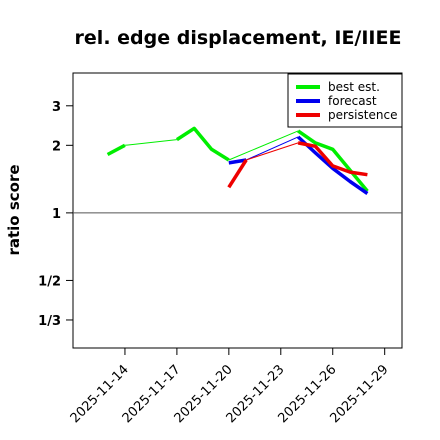 The width and height of the screenshot is (440, 440). I want to click on y-tick-label: 1/3, so click(49, 321).